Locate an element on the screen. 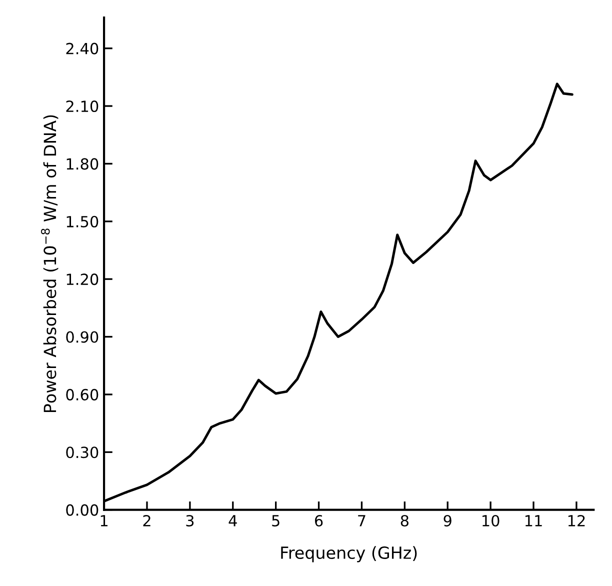 Image resolution: width=612 pixels, height=586 pixels. y-tick-label: 1.80 is located at coordinates (82, 164).